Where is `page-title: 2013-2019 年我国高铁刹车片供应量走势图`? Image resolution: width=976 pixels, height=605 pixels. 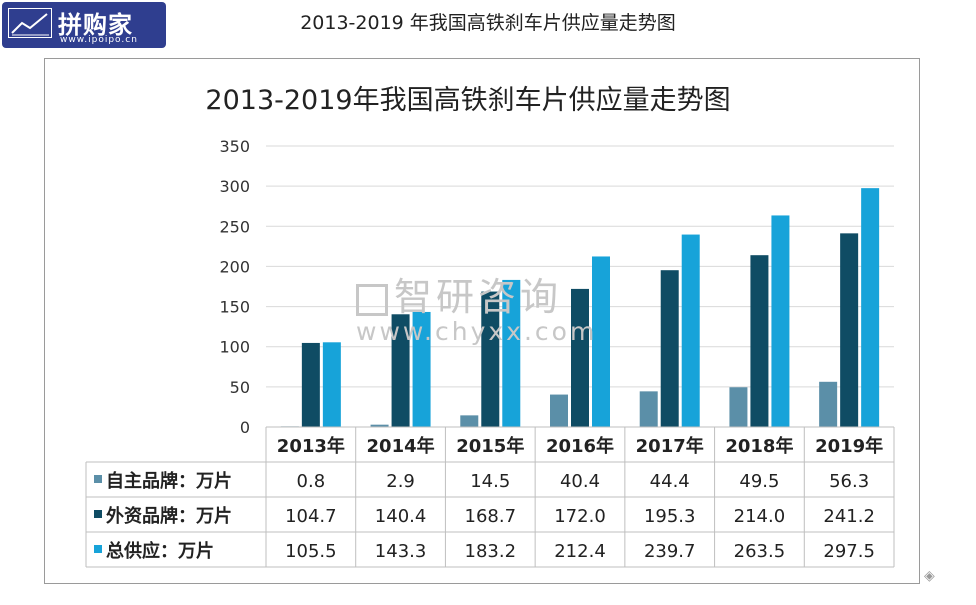
page-title: 2013-2019 年我国高铁刹车片供应量走势图 is located at coordinates (488, 23).